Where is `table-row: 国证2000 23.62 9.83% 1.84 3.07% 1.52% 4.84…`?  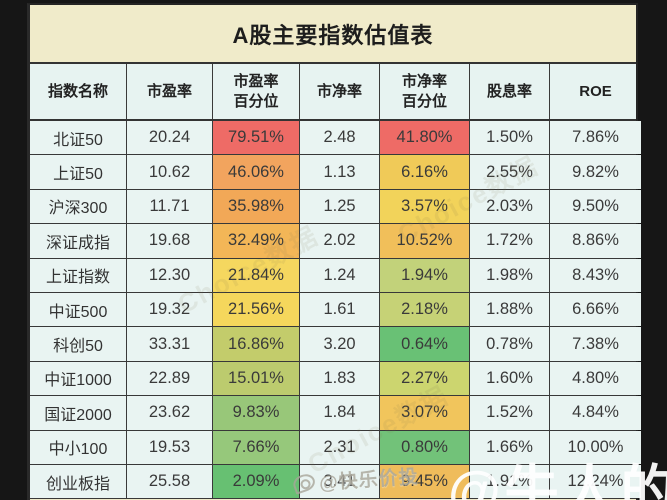 table-row: 国证2000 23.62 9.83% 1.84 3.07% 1.52% 4.84… is located at coordinates (335, 413).